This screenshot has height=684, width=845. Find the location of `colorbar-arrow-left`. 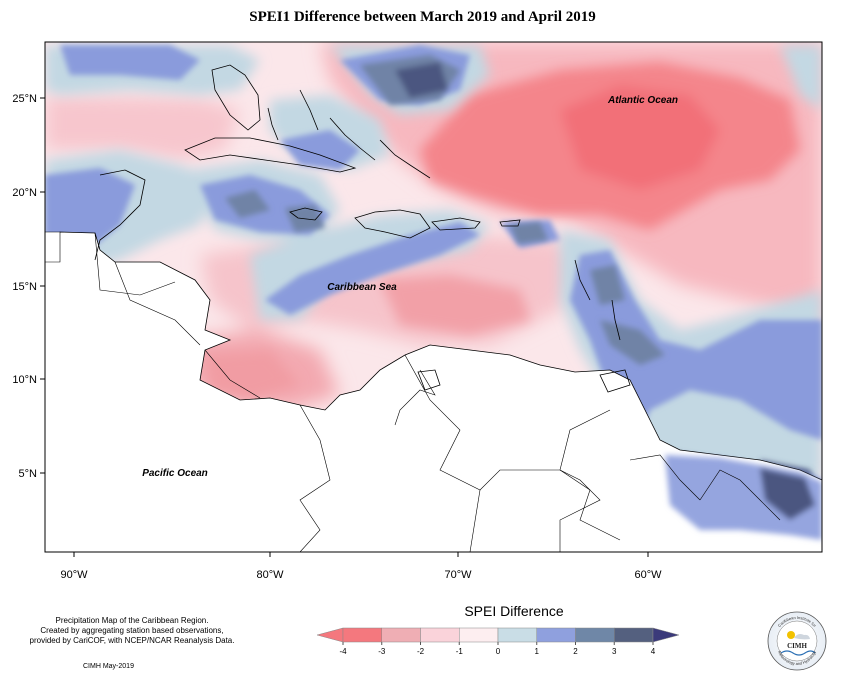

colorbar-arrow-left is located at coordinates (330, 635).